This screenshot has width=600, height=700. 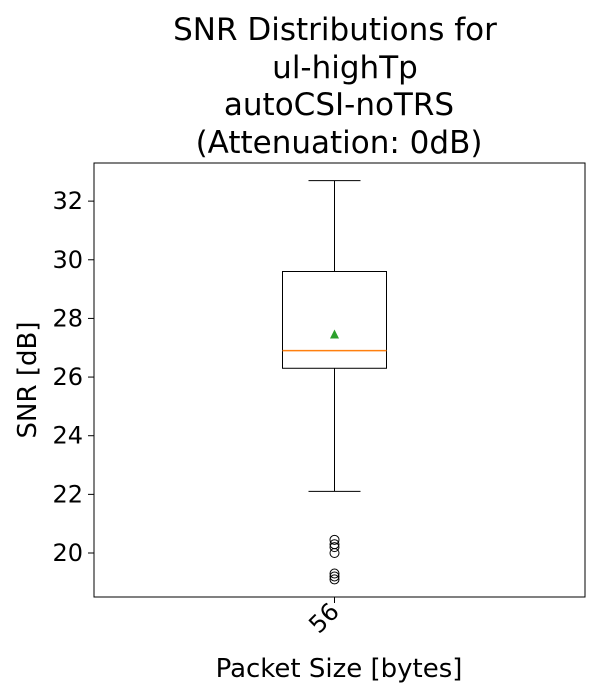 What do you see at coordinates (339, 669) in the screenshot?
I see `x-axis-label: Packet Size [bytes]` at bounding box center [339, 669].